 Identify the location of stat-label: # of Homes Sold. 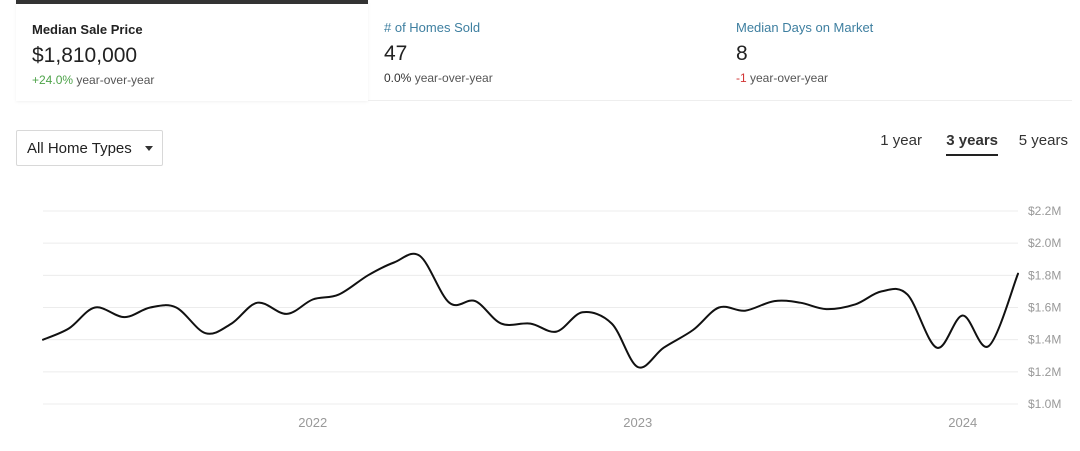
(432, 27).